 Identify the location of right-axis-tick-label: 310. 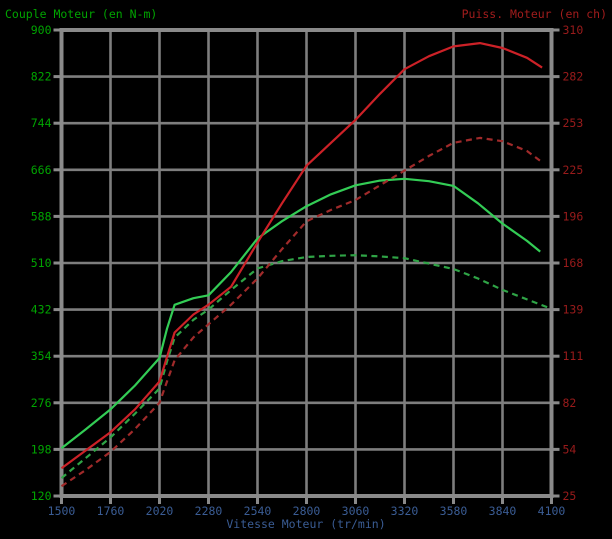
(573, 30).